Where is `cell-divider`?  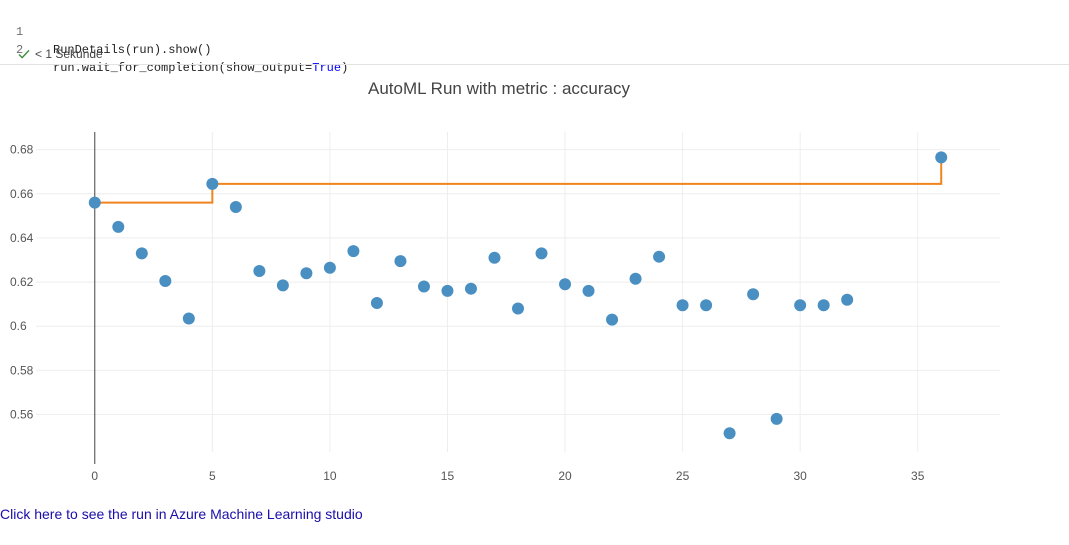
cell-divider is located at coordinates (534, 64).